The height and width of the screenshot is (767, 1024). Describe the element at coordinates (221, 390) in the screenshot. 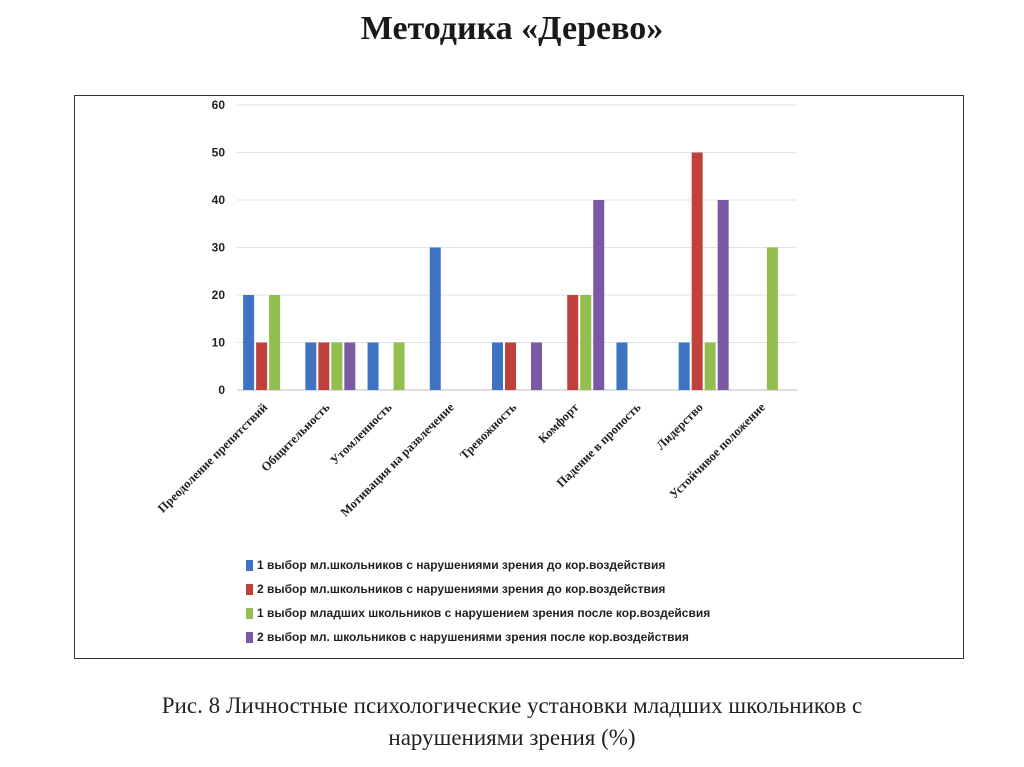

I see `y-tick-label: 0` at that location.